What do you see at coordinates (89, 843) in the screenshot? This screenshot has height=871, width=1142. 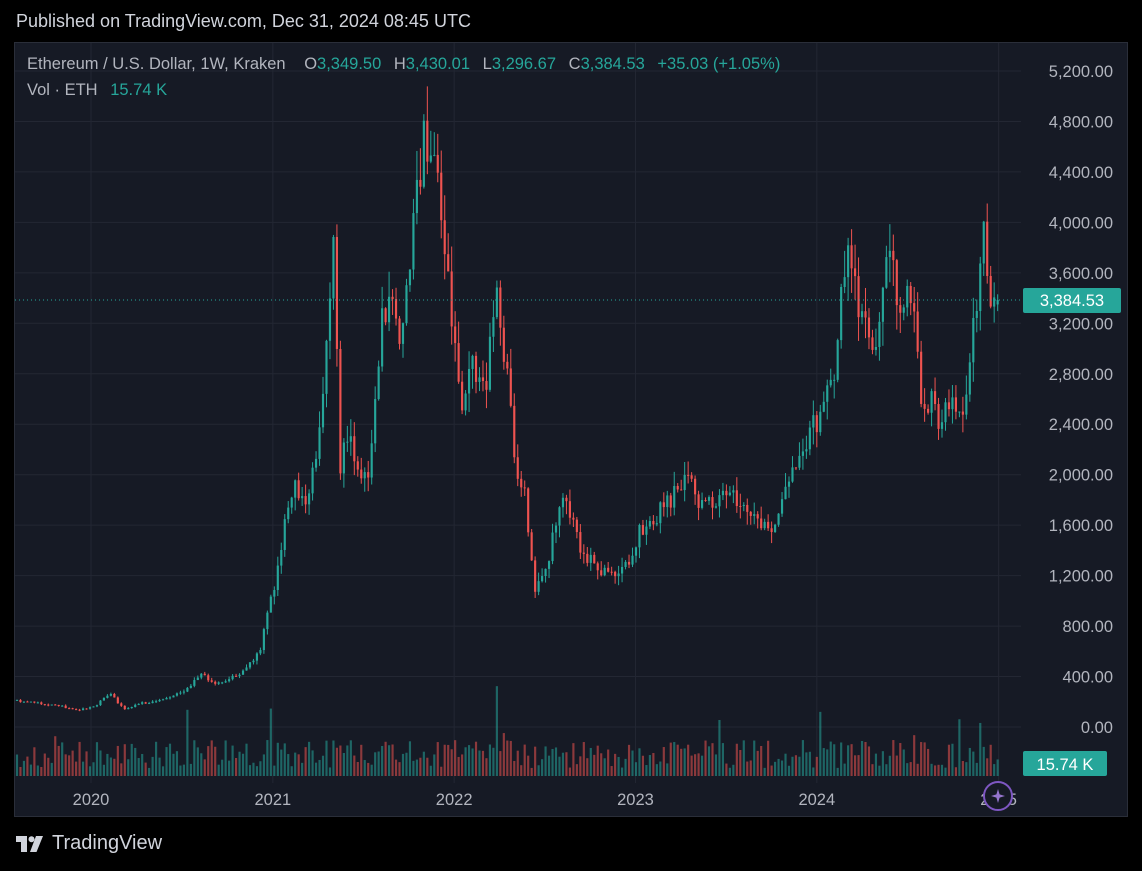 I see `tradingview-logo: TradingView` at bounding box center [89, 843].